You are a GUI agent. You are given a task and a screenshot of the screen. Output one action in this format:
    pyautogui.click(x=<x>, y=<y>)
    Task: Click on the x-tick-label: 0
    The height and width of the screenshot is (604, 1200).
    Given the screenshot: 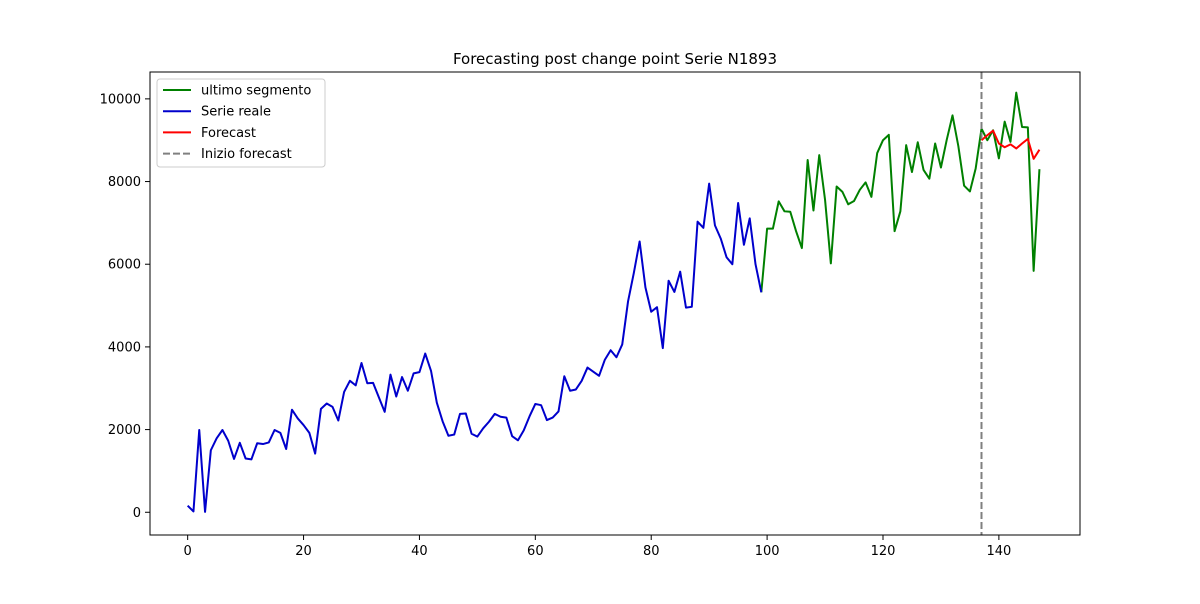 What is the action you would take?
    pyautogui.click(x=188, y=551)
    